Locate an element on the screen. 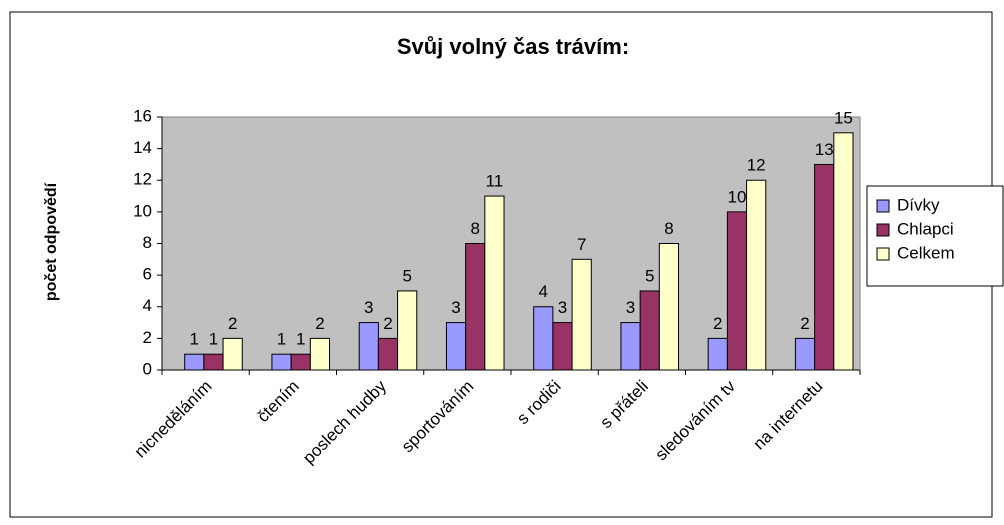 Image resolution: width=1004 pixels, height=525 pixels. data-label: 4 is located at coordinates (543, 291).